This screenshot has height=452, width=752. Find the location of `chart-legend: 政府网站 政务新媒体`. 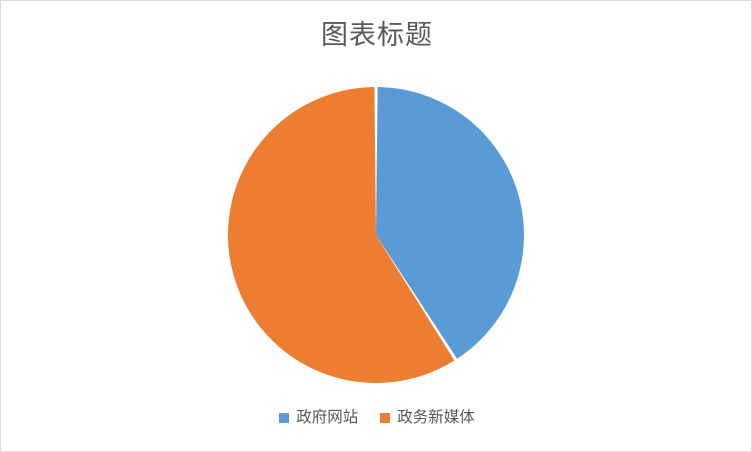

chart-legend: 政府网站 政务新媒体 is located at coordinates (376, 418).